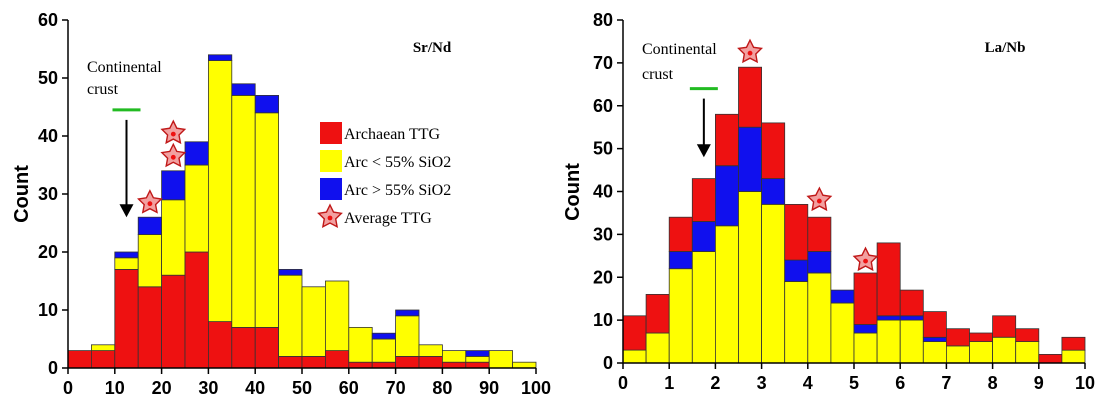 The width and height of the screenshot is (1115, 404). What do you see at coordinates (715, 383) in the screenshot?
I see `x-tick-label: 2` at bounding box center [715, 383].